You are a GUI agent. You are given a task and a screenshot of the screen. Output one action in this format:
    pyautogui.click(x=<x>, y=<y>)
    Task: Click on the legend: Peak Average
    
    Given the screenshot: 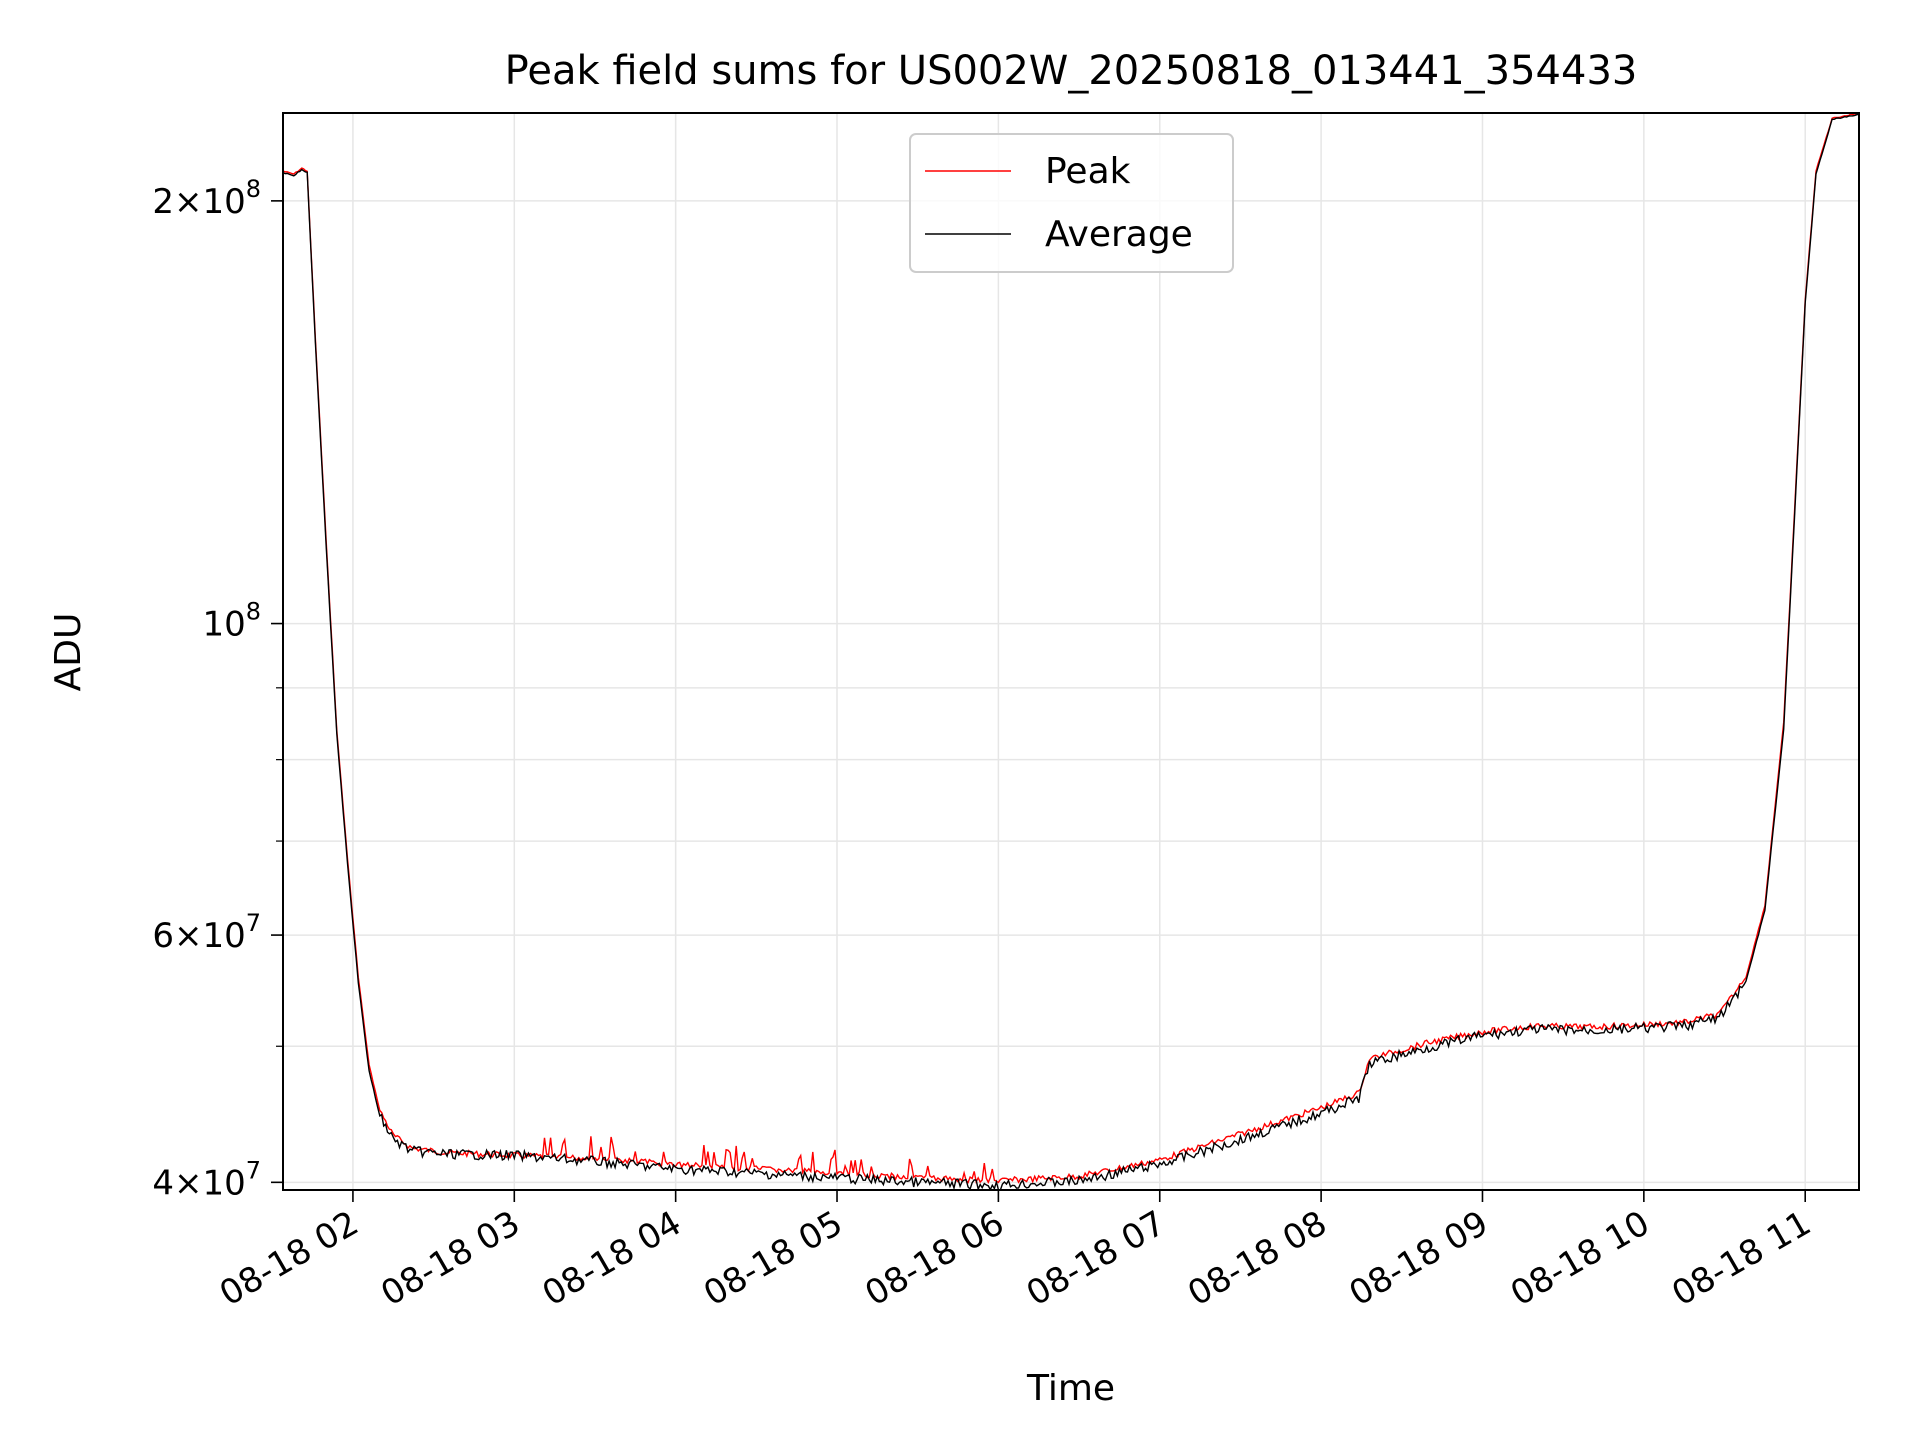 What is the action you would take?
    pyautogui.click(x=1071, y=203)
    